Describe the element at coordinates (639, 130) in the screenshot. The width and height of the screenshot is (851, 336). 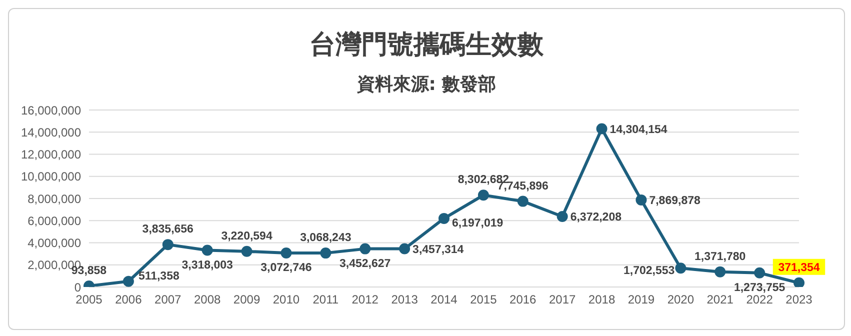
I see `data-label: 14,304,154` at that location.